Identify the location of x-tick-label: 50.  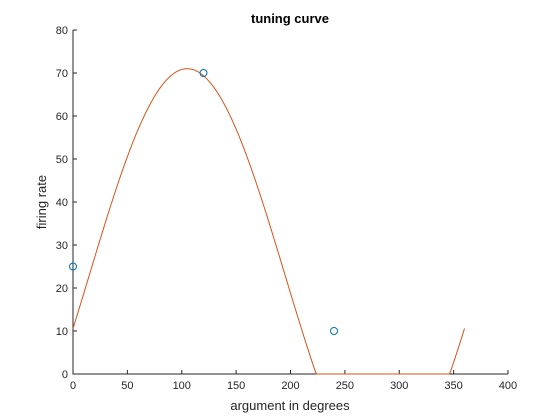
(127, 386).